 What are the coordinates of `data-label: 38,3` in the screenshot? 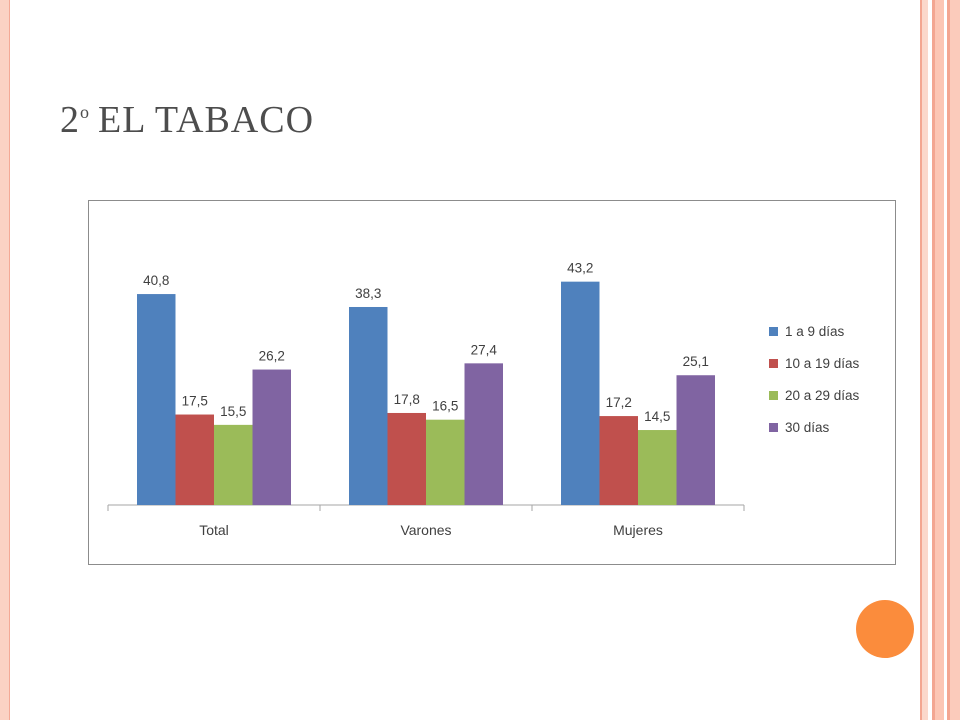 It's located at (368, 293).